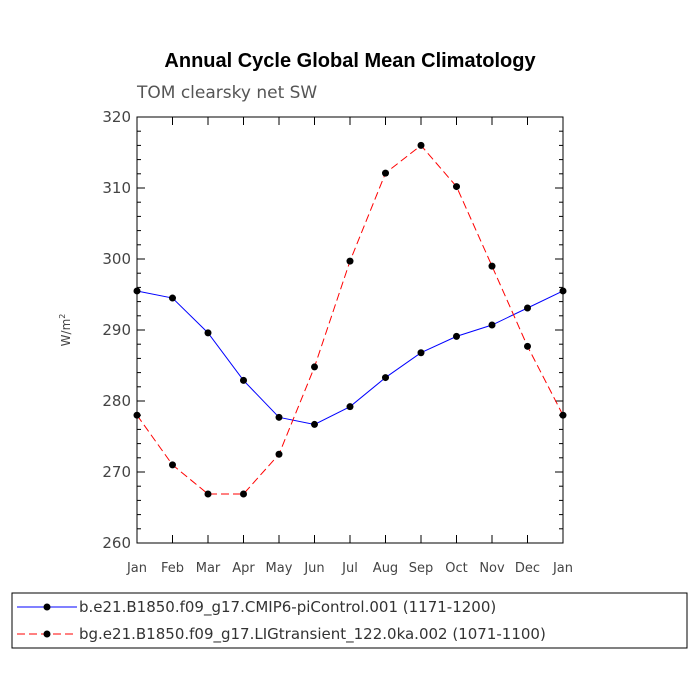 The width and height of the screenshot is (700, 700). I want to click on y-tick-label: 270, so click(116, 472).